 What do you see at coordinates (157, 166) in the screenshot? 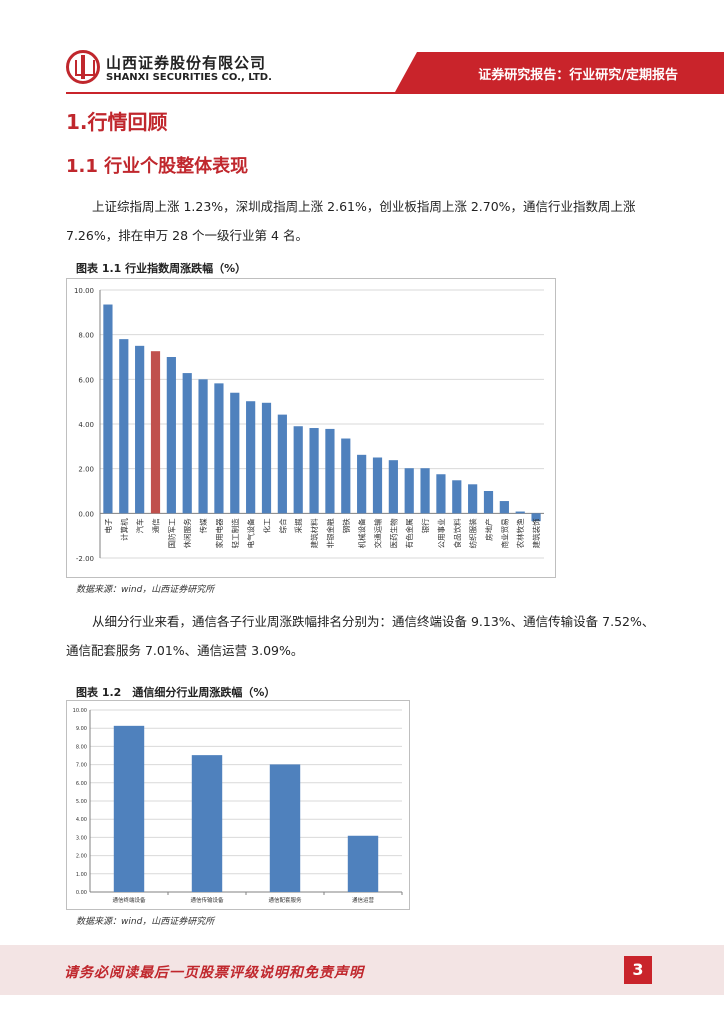
I see `subsection-heading: 1.1 行业个股整体表现` at bounding box center [157, 166].